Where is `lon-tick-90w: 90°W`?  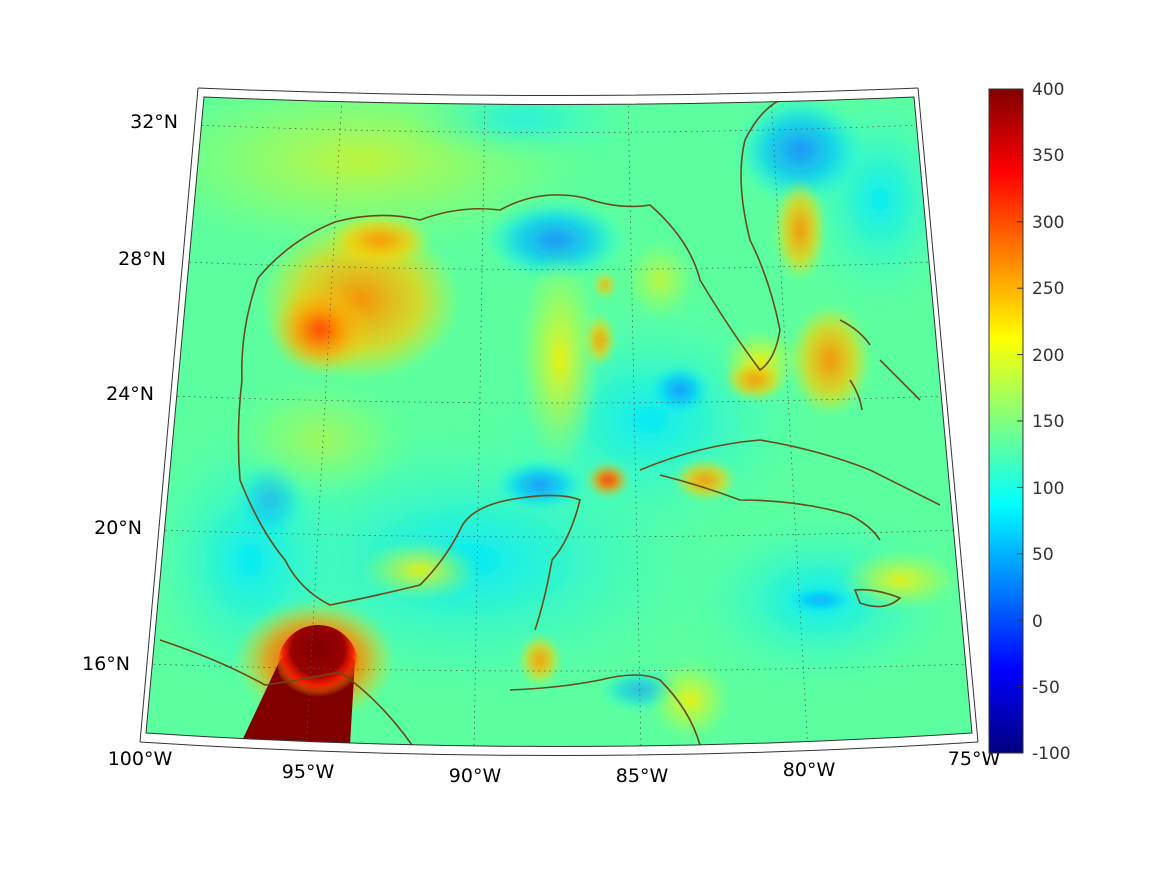 lon-tick-90w: 90°W is located at coordinates (475, 776).